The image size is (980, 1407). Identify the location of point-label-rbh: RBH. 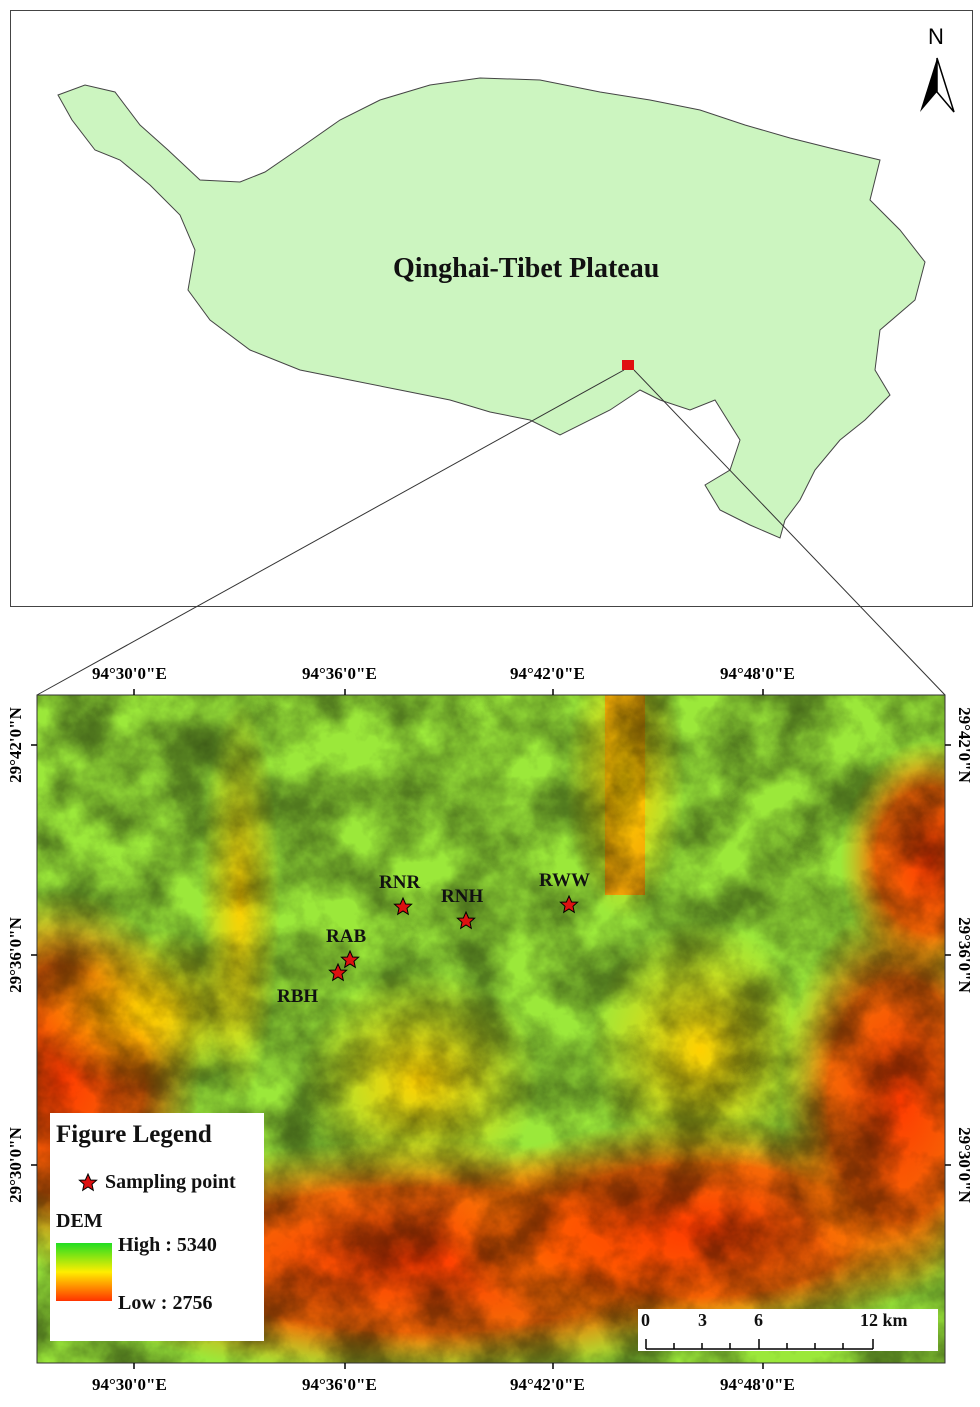
(298, 996).